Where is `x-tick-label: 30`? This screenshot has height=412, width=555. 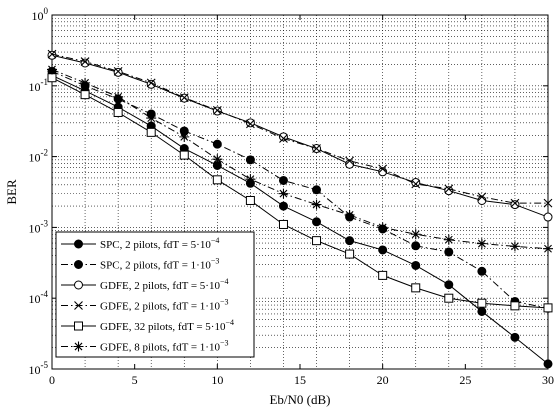
x-tick-label: 30 is located at coordinates (548, 380).